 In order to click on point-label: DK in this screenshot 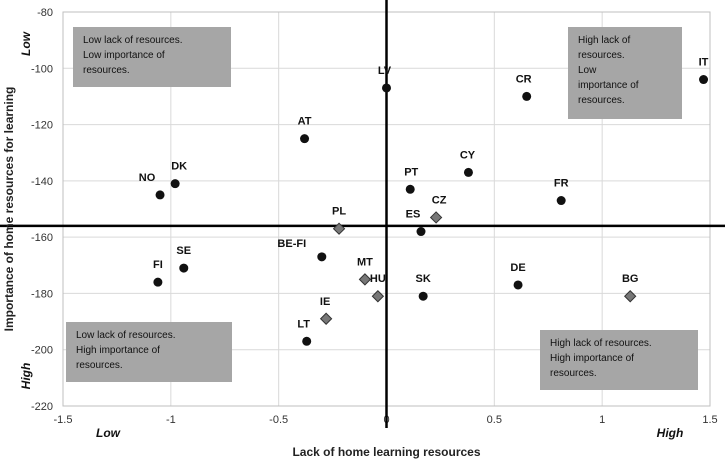, I will do `click(179, 167)`.